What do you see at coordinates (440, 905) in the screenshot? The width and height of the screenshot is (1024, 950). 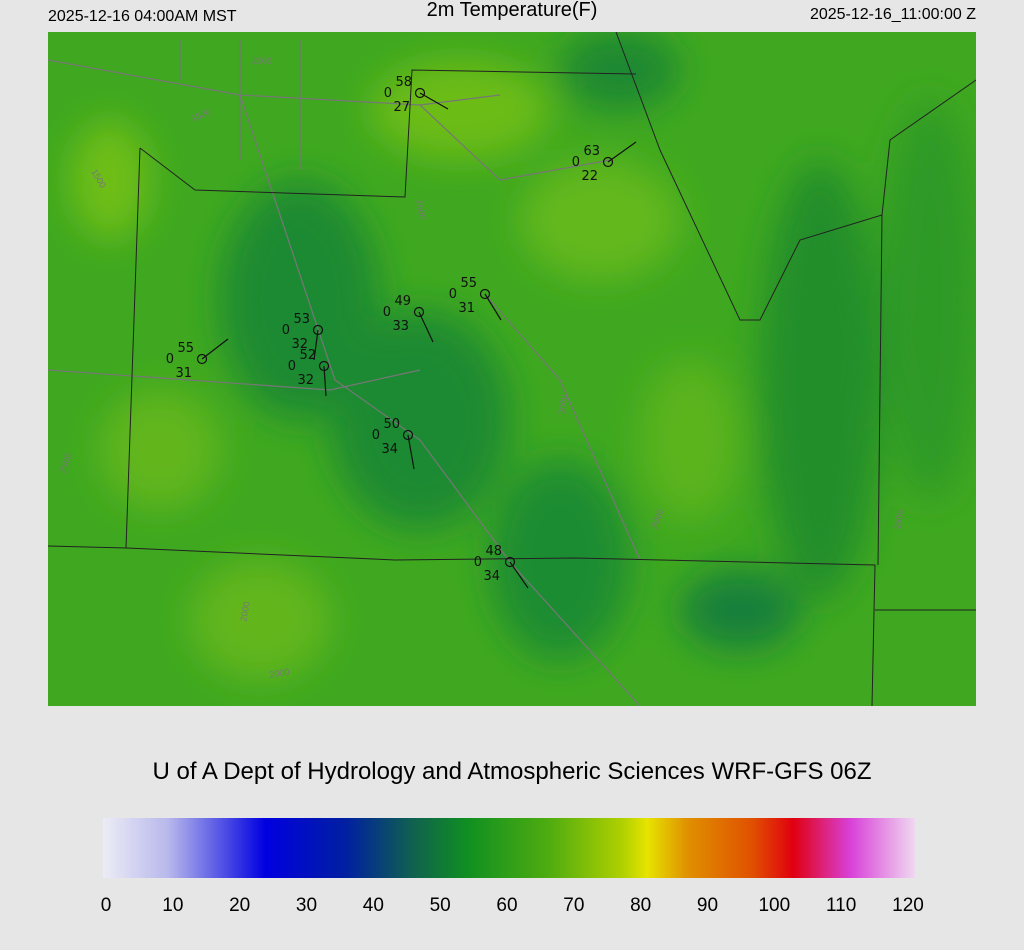 I see `colorbar-tick-label: 50` at bounding box center [440, 905].